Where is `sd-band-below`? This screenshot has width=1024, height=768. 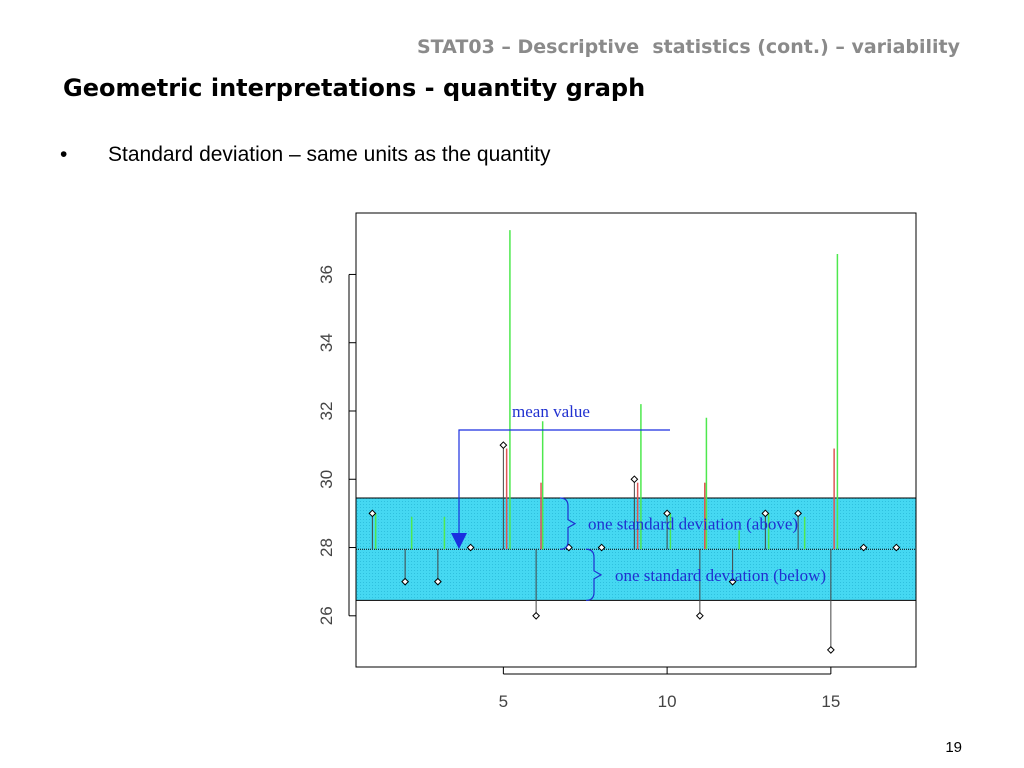 sd-band-below is located at coordinates (636, 575).